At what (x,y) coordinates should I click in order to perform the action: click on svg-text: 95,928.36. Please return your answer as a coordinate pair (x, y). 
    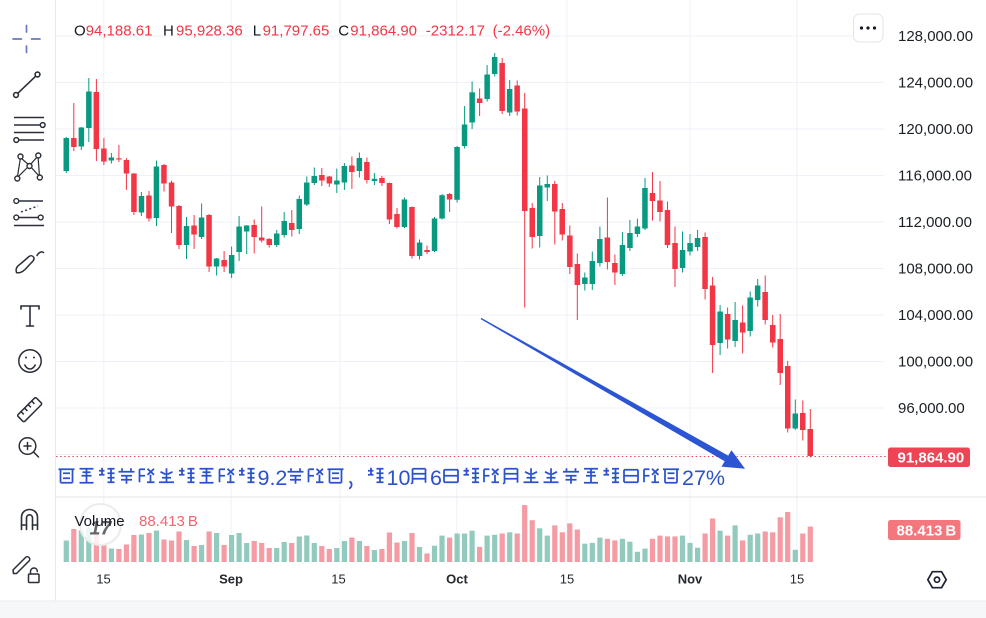
    Looking at the image, I should click on (209, 31).